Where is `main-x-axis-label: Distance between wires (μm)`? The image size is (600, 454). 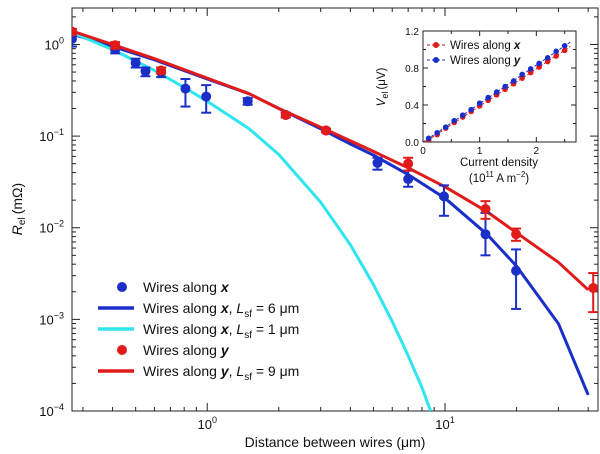 main-x-axis-label: Distance between wires (μm) is located at coordinates (335, 442).